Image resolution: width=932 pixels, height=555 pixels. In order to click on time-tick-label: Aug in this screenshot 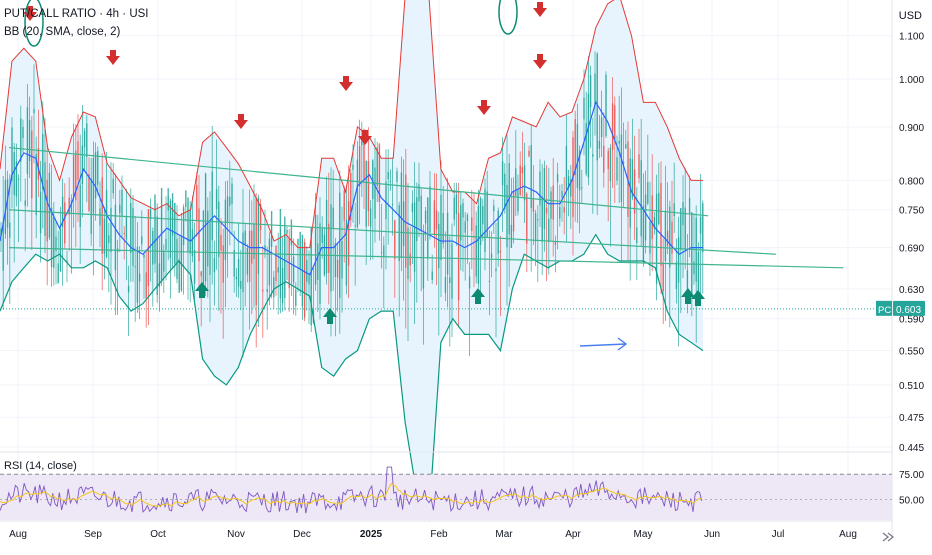, I will do `click(18, 534)`.